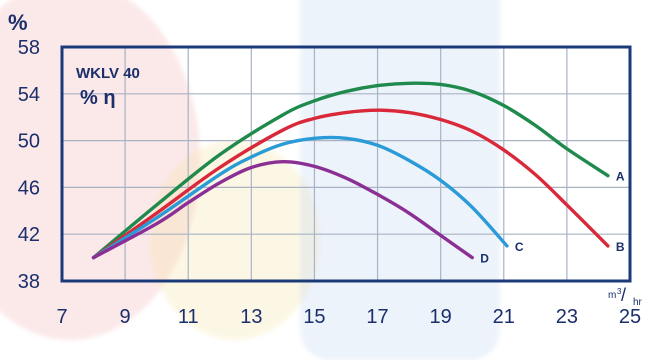  I want to click on x-axis-unit-base: m, so click(612, 295).